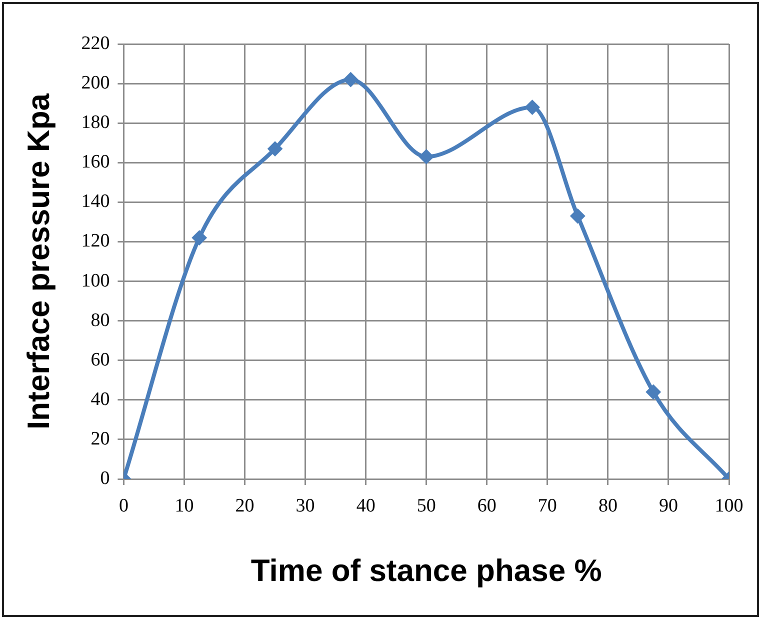 Image resolution: width=765 pixels, height=621 pixels. What do you see at coordinates (729, 505) in the screenshot?
I see `x-tick-label: 100` at bounding box center [729, 505].